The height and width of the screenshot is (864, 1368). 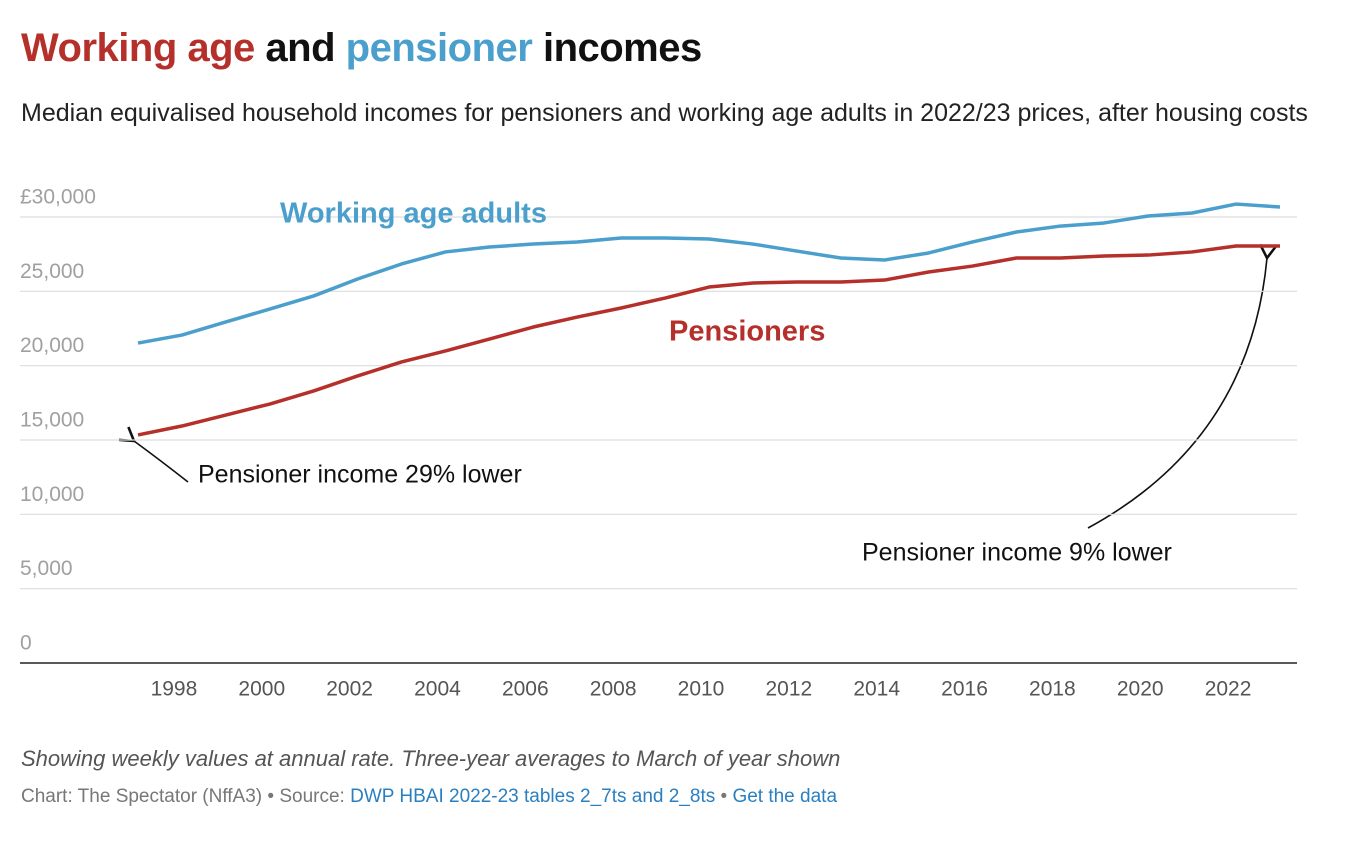 What do you see at coordinates (709, 273) in the screenshot?
I see `line-series` at bounding box center [709, 273].